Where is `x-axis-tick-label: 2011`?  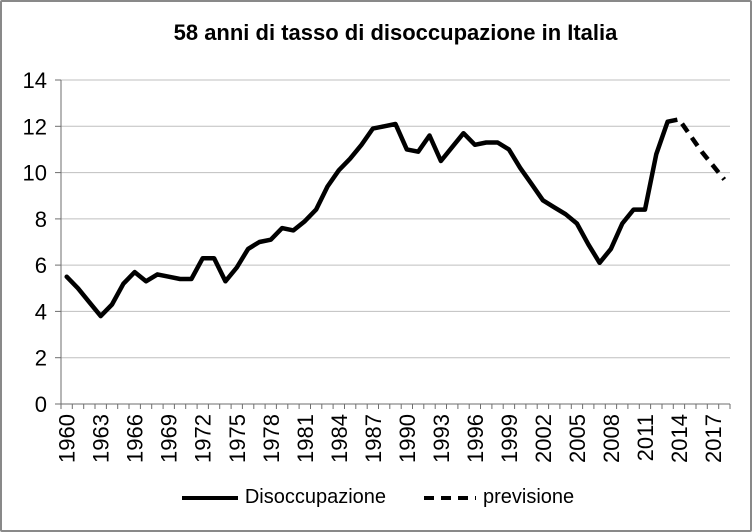 x-axis-tick-label: 2011 is located at coordinates (645, 437).